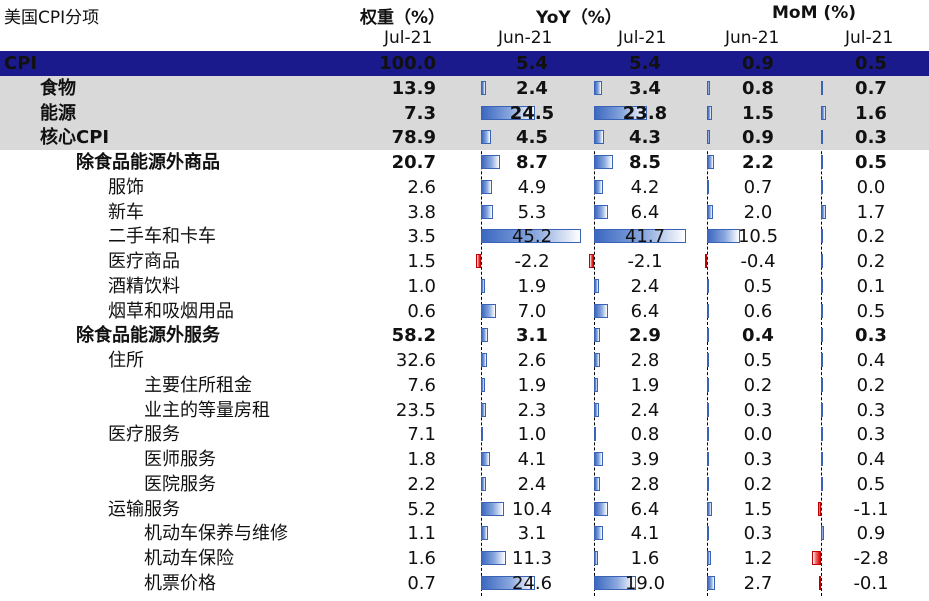  Describe the element at coordinates (532, 410) in the screenshot. I see `value-yoy-jun: 2.3` at that location.